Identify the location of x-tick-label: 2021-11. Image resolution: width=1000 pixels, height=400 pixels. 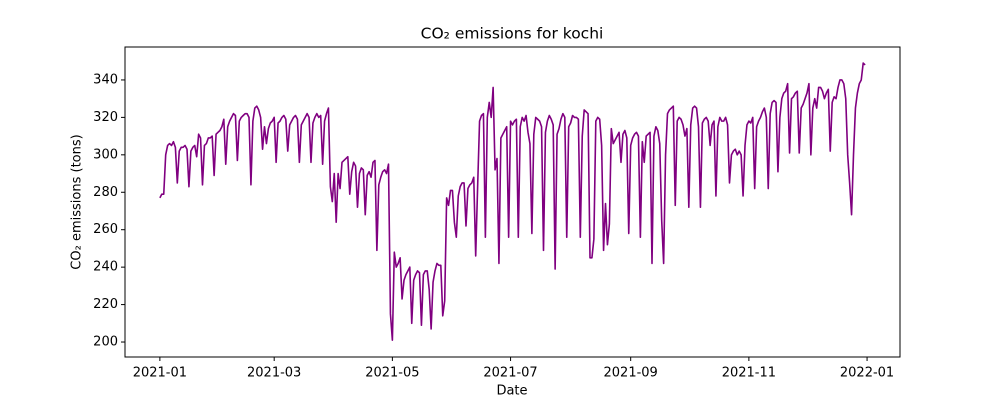
(749, 373).